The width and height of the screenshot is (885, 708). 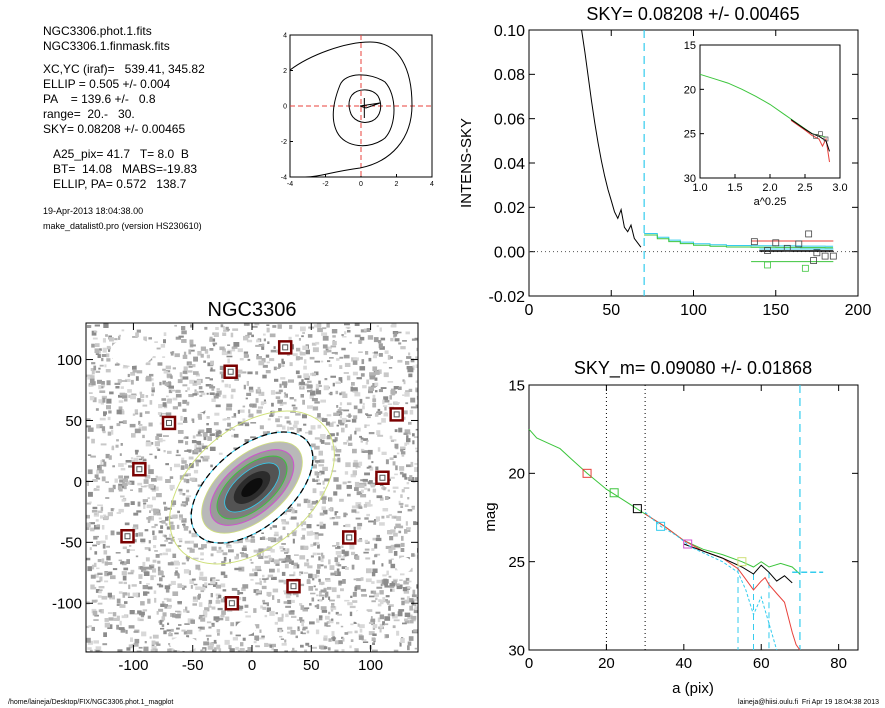 What do you see at coordinates (739, 240) in the screenshot?
I see `sky-step-cyan` at bounding box center [739, 240].